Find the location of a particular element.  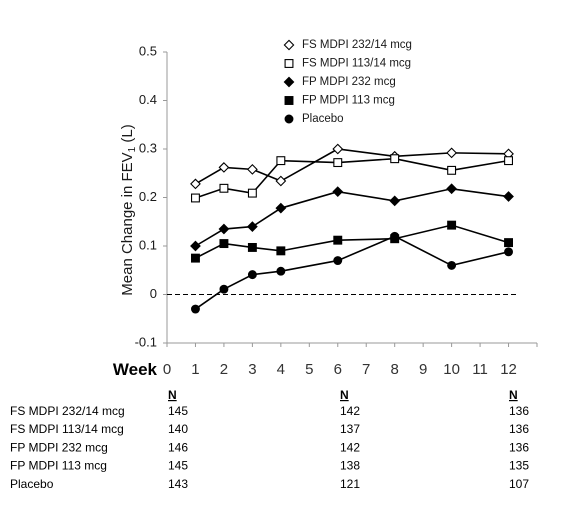

n-value: 146 is located at coordinates (178, 447).